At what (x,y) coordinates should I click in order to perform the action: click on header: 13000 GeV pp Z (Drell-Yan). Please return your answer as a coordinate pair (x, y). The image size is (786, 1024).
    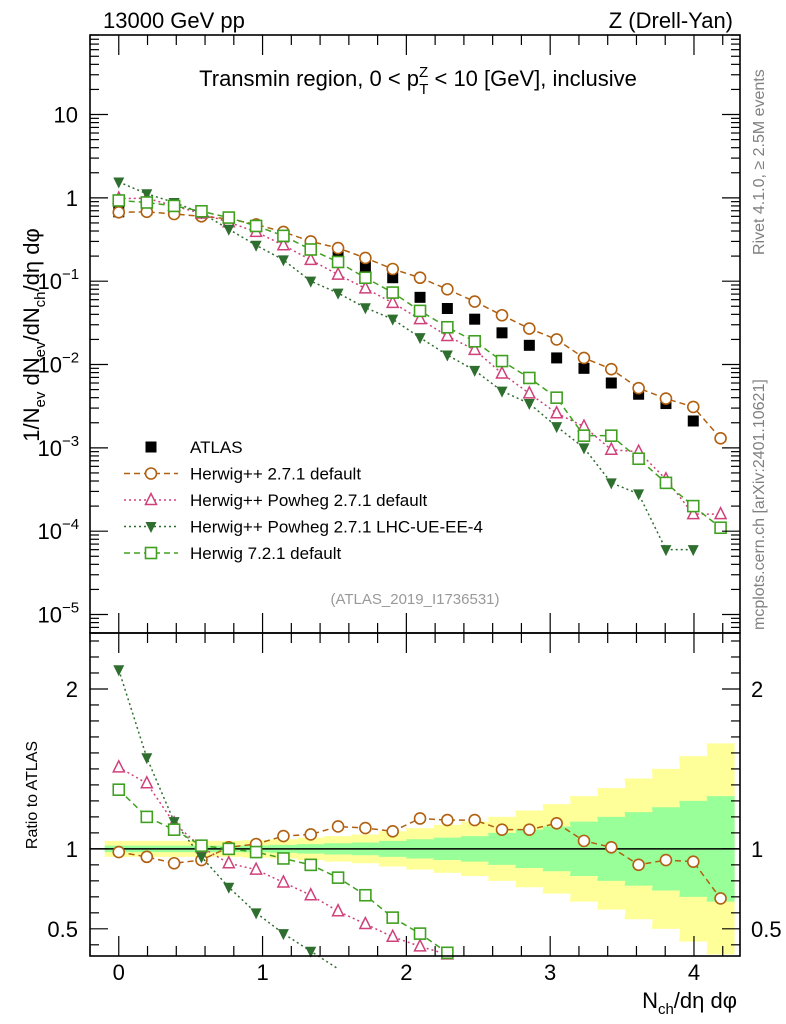
    Looking at the image, I should click on (418, 20).